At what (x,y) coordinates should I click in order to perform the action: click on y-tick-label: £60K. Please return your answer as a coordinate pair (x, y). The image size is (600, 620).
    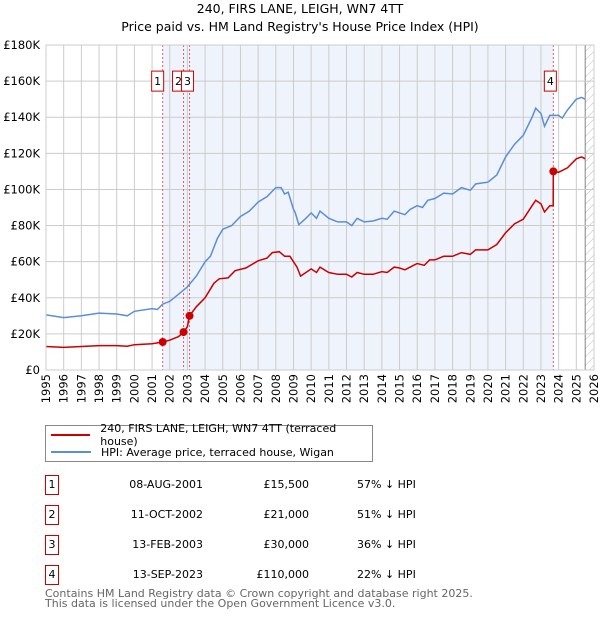
    Looking at the image, I should click on (26, 262).